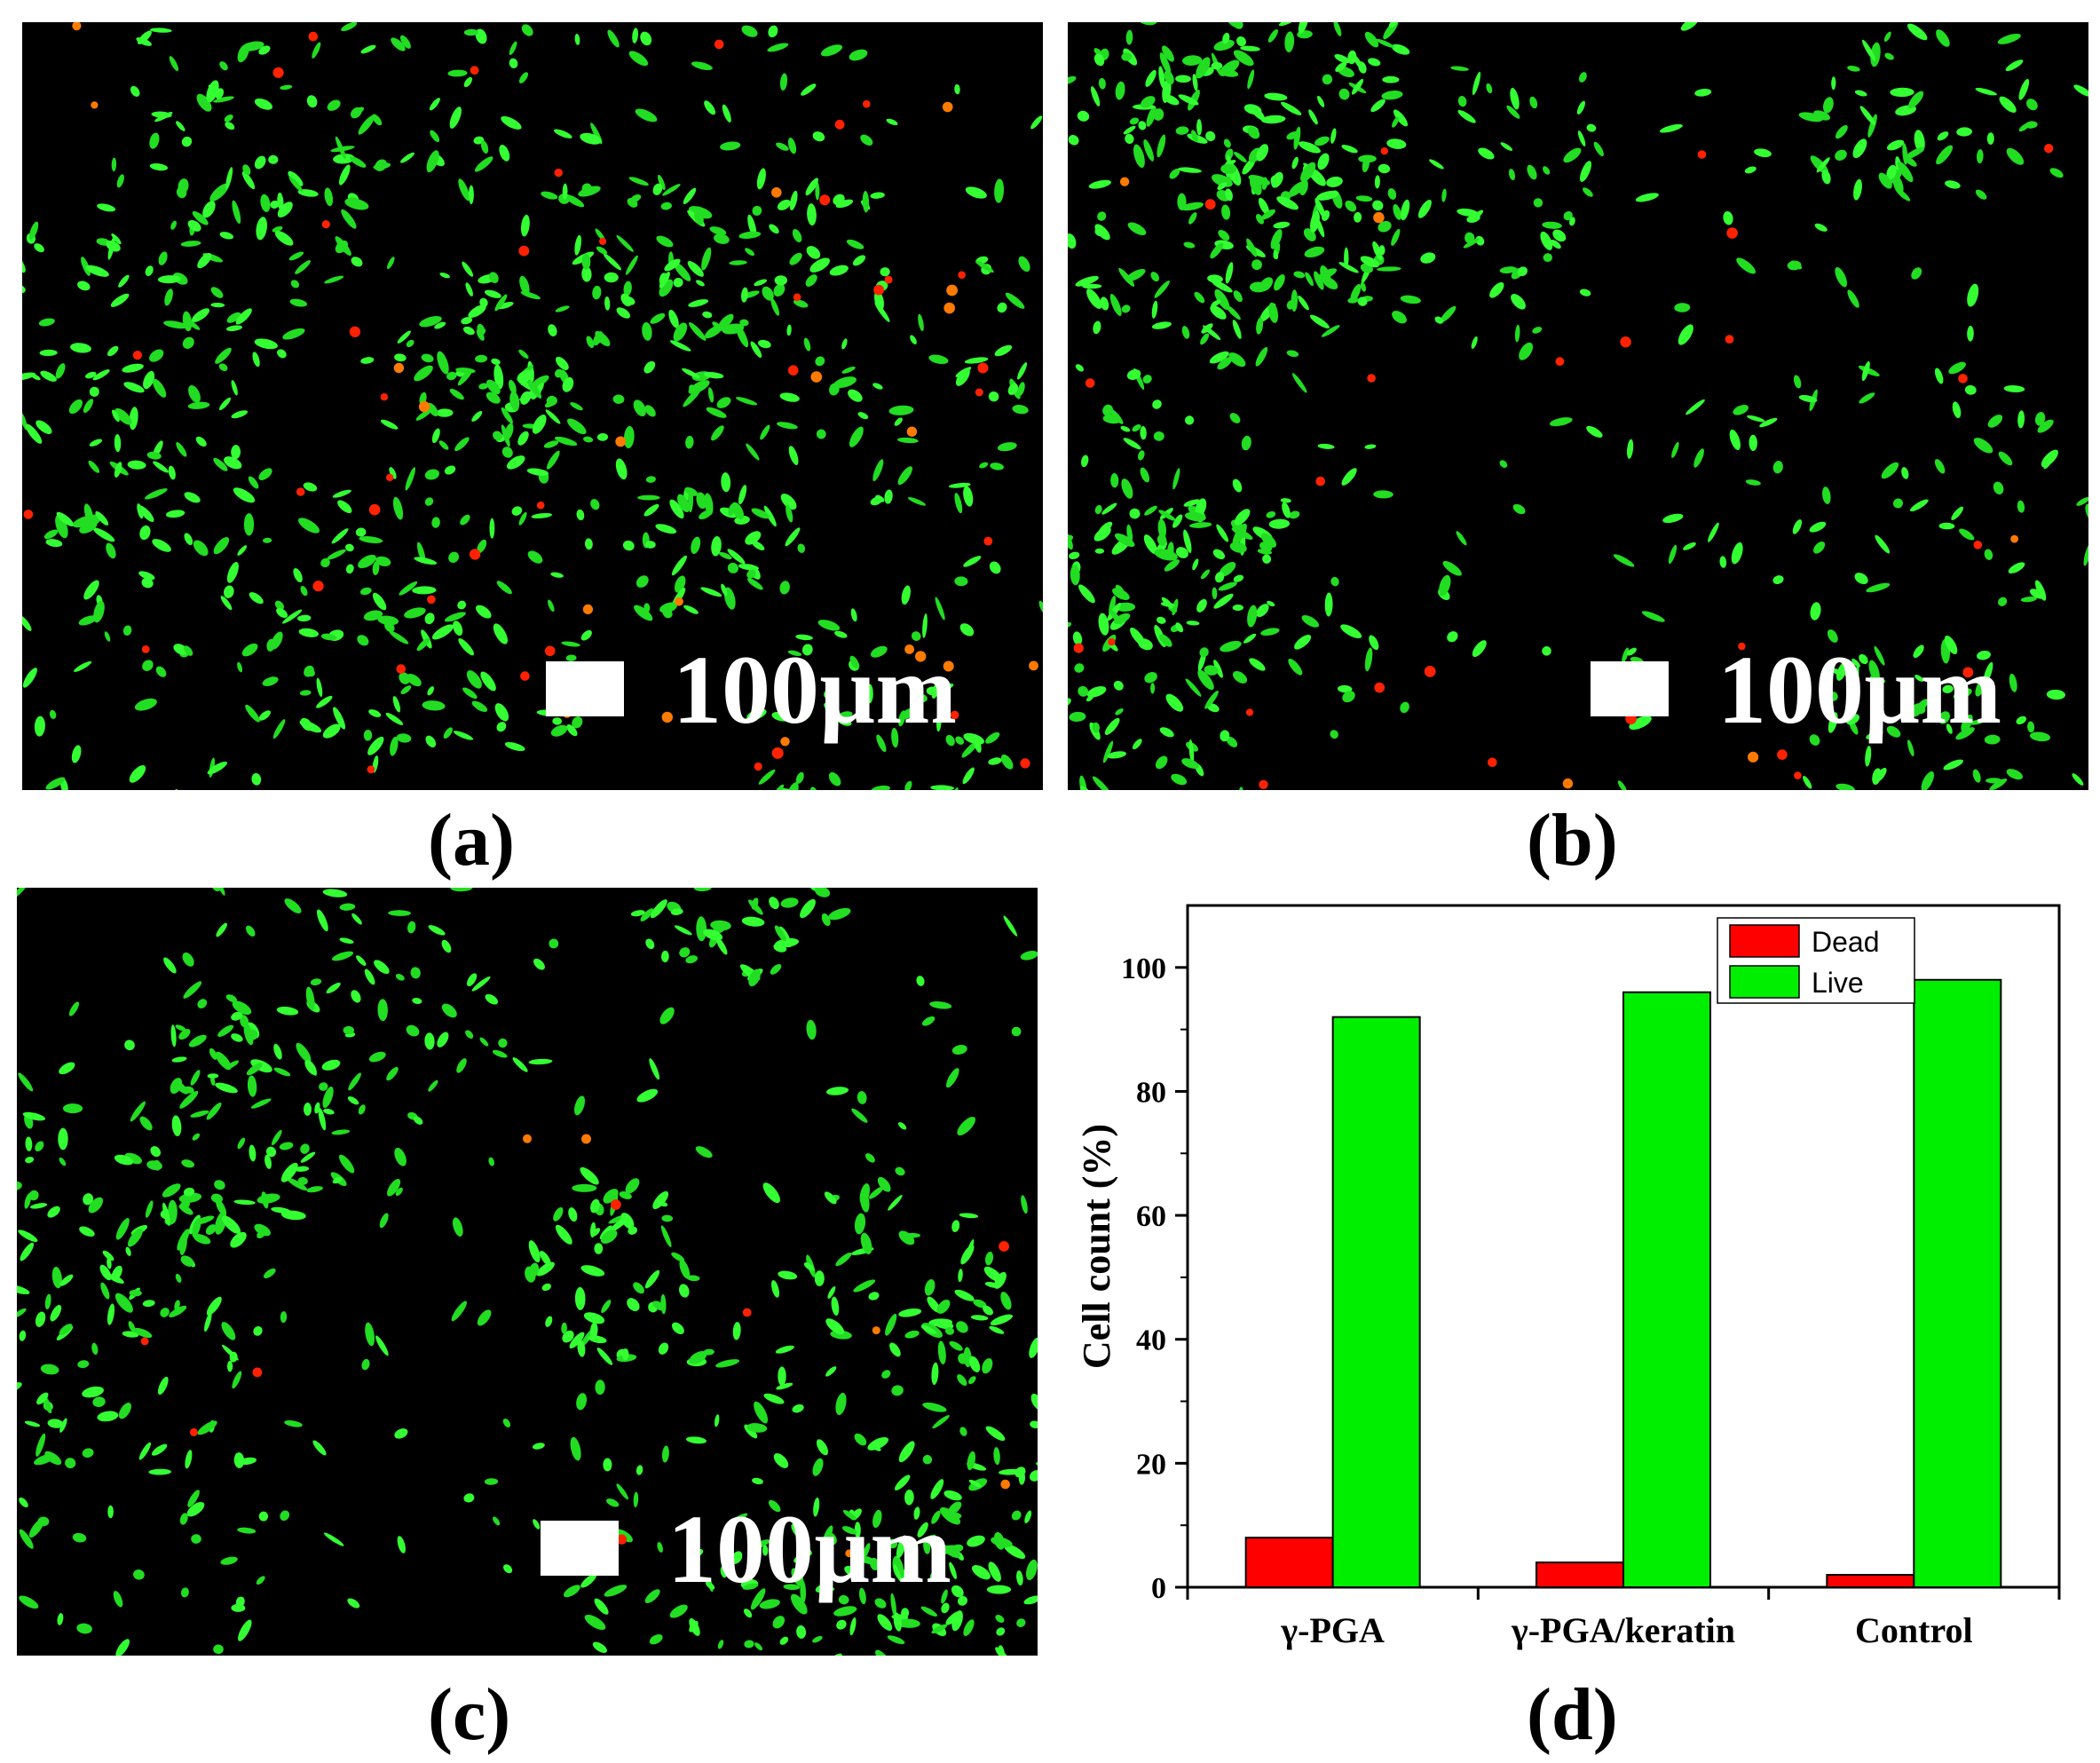 This screenshot has height=1763, width=2100. Describe the element at coordinates (1158, 1588) in the screenshot. I see `y-tick-label: 0` at that location.